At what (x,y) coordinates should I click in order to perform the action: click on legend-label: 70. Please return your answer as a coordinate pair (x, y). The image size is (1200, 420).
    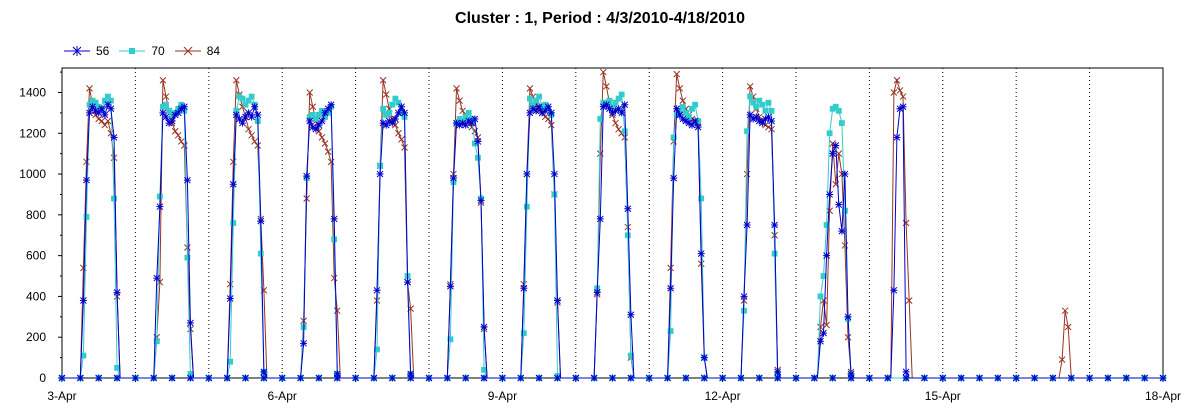
    Looking at the image, I should click on (158, 51).